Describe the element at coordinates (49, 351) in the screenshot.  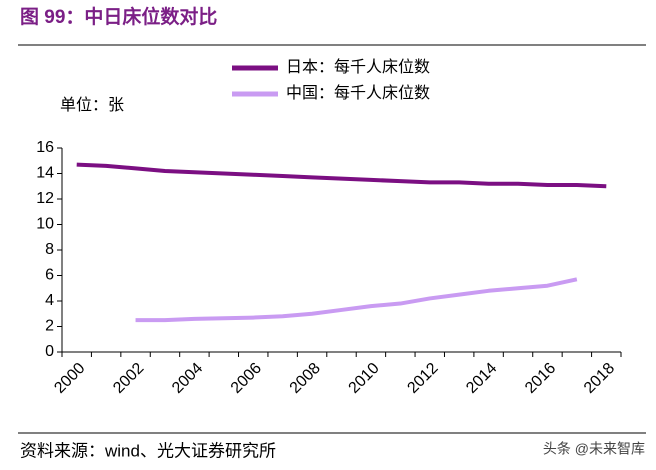
I see `y-tick-label: 0` at that location.